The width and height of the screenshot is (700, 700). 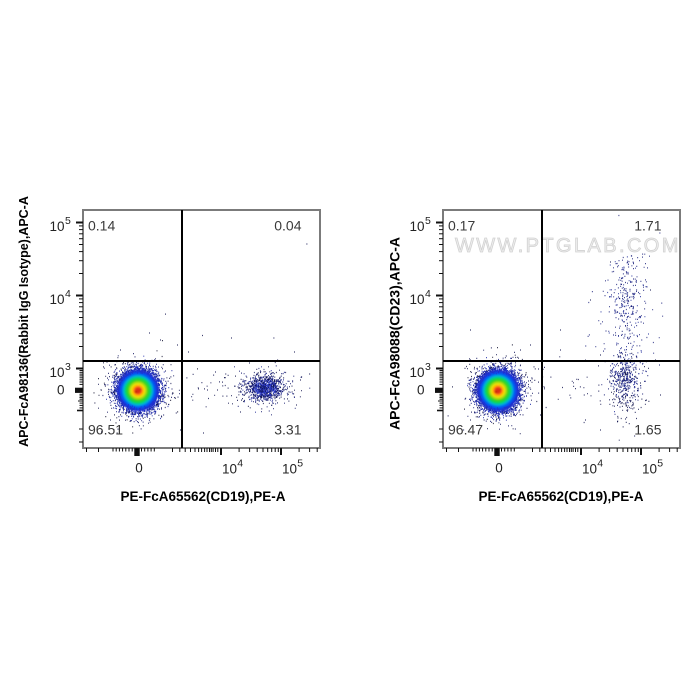 What do you see at coordinates (465, 430) in the screenshot?
I see `svg-text: 96.47` at bounding box center [465, 430].